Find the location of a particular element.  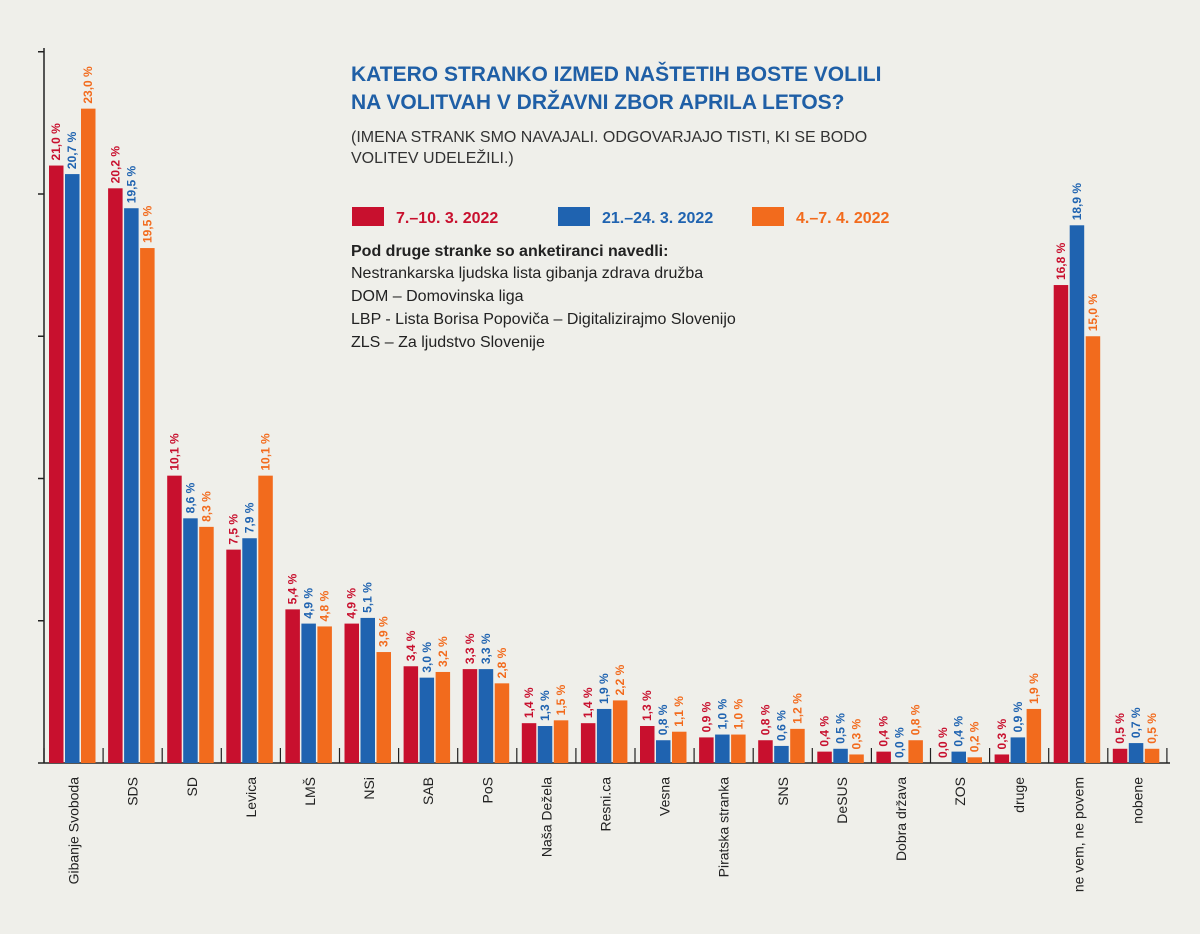

chart-title-line: NA VOLITVAH V DRŽAVNI ZBOR APRILA LETOS? is located at coordinates (598, 102).